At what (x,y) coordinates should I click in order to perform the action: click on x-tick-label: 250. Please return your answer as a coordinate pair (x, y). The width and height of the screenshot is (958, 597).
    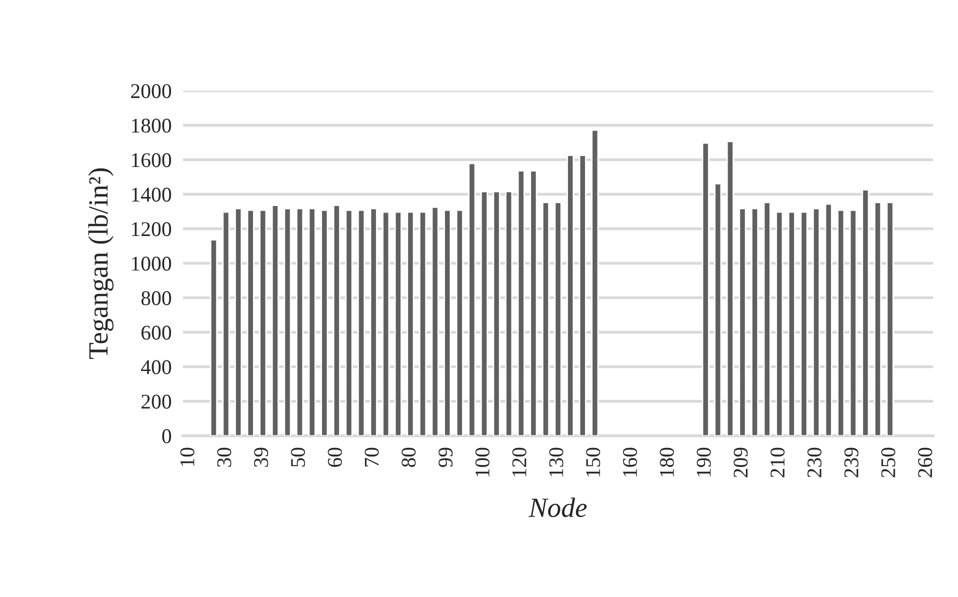
    Looking at the image, I should click on (888, 463).